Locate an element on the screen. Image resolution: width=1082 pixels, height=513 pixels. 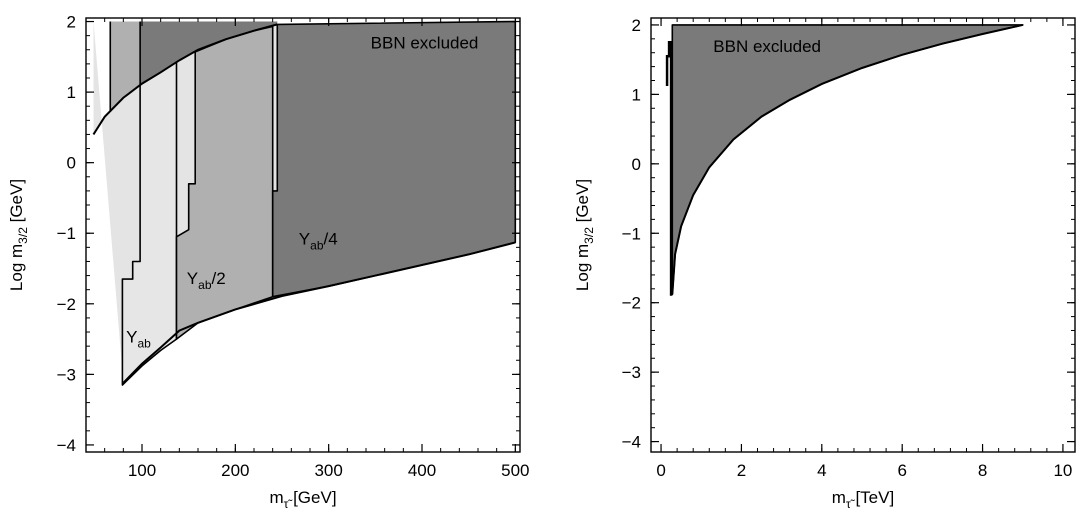
region-top-strip is located at coordinates (125, 66).